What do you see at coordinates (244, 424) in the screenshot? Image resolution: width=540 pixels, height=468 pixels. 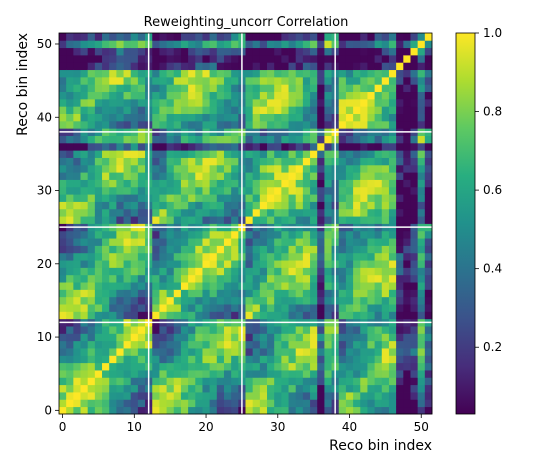 I see `x-axis: 0 10 20 30 40 50` at bounding box center [244, 424].